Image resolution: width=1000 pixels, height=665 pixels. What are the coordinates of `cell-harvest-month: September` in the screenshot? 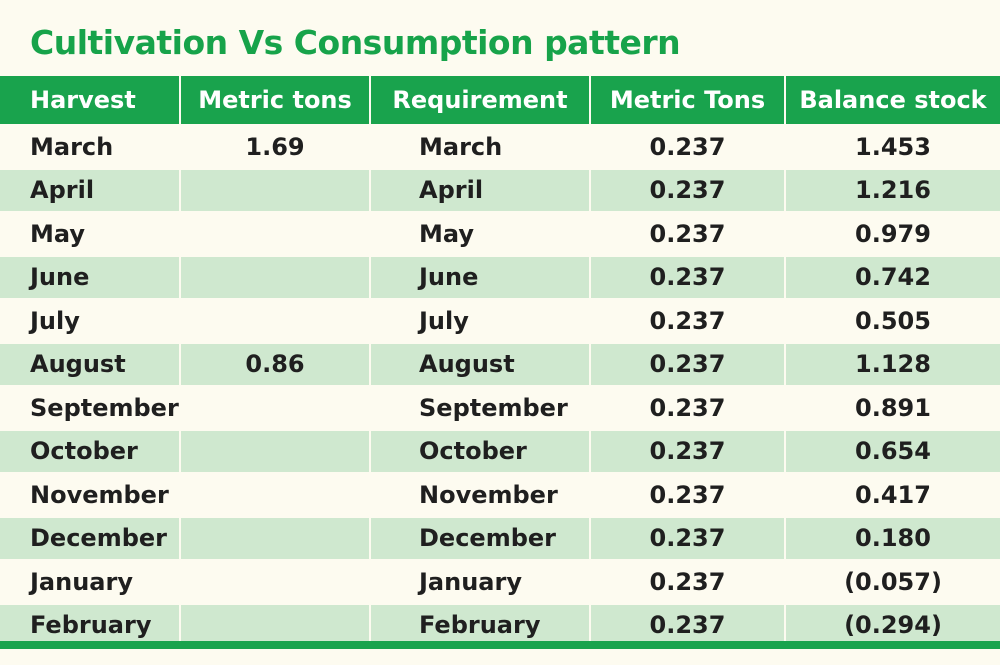 It's located at (90, 407).